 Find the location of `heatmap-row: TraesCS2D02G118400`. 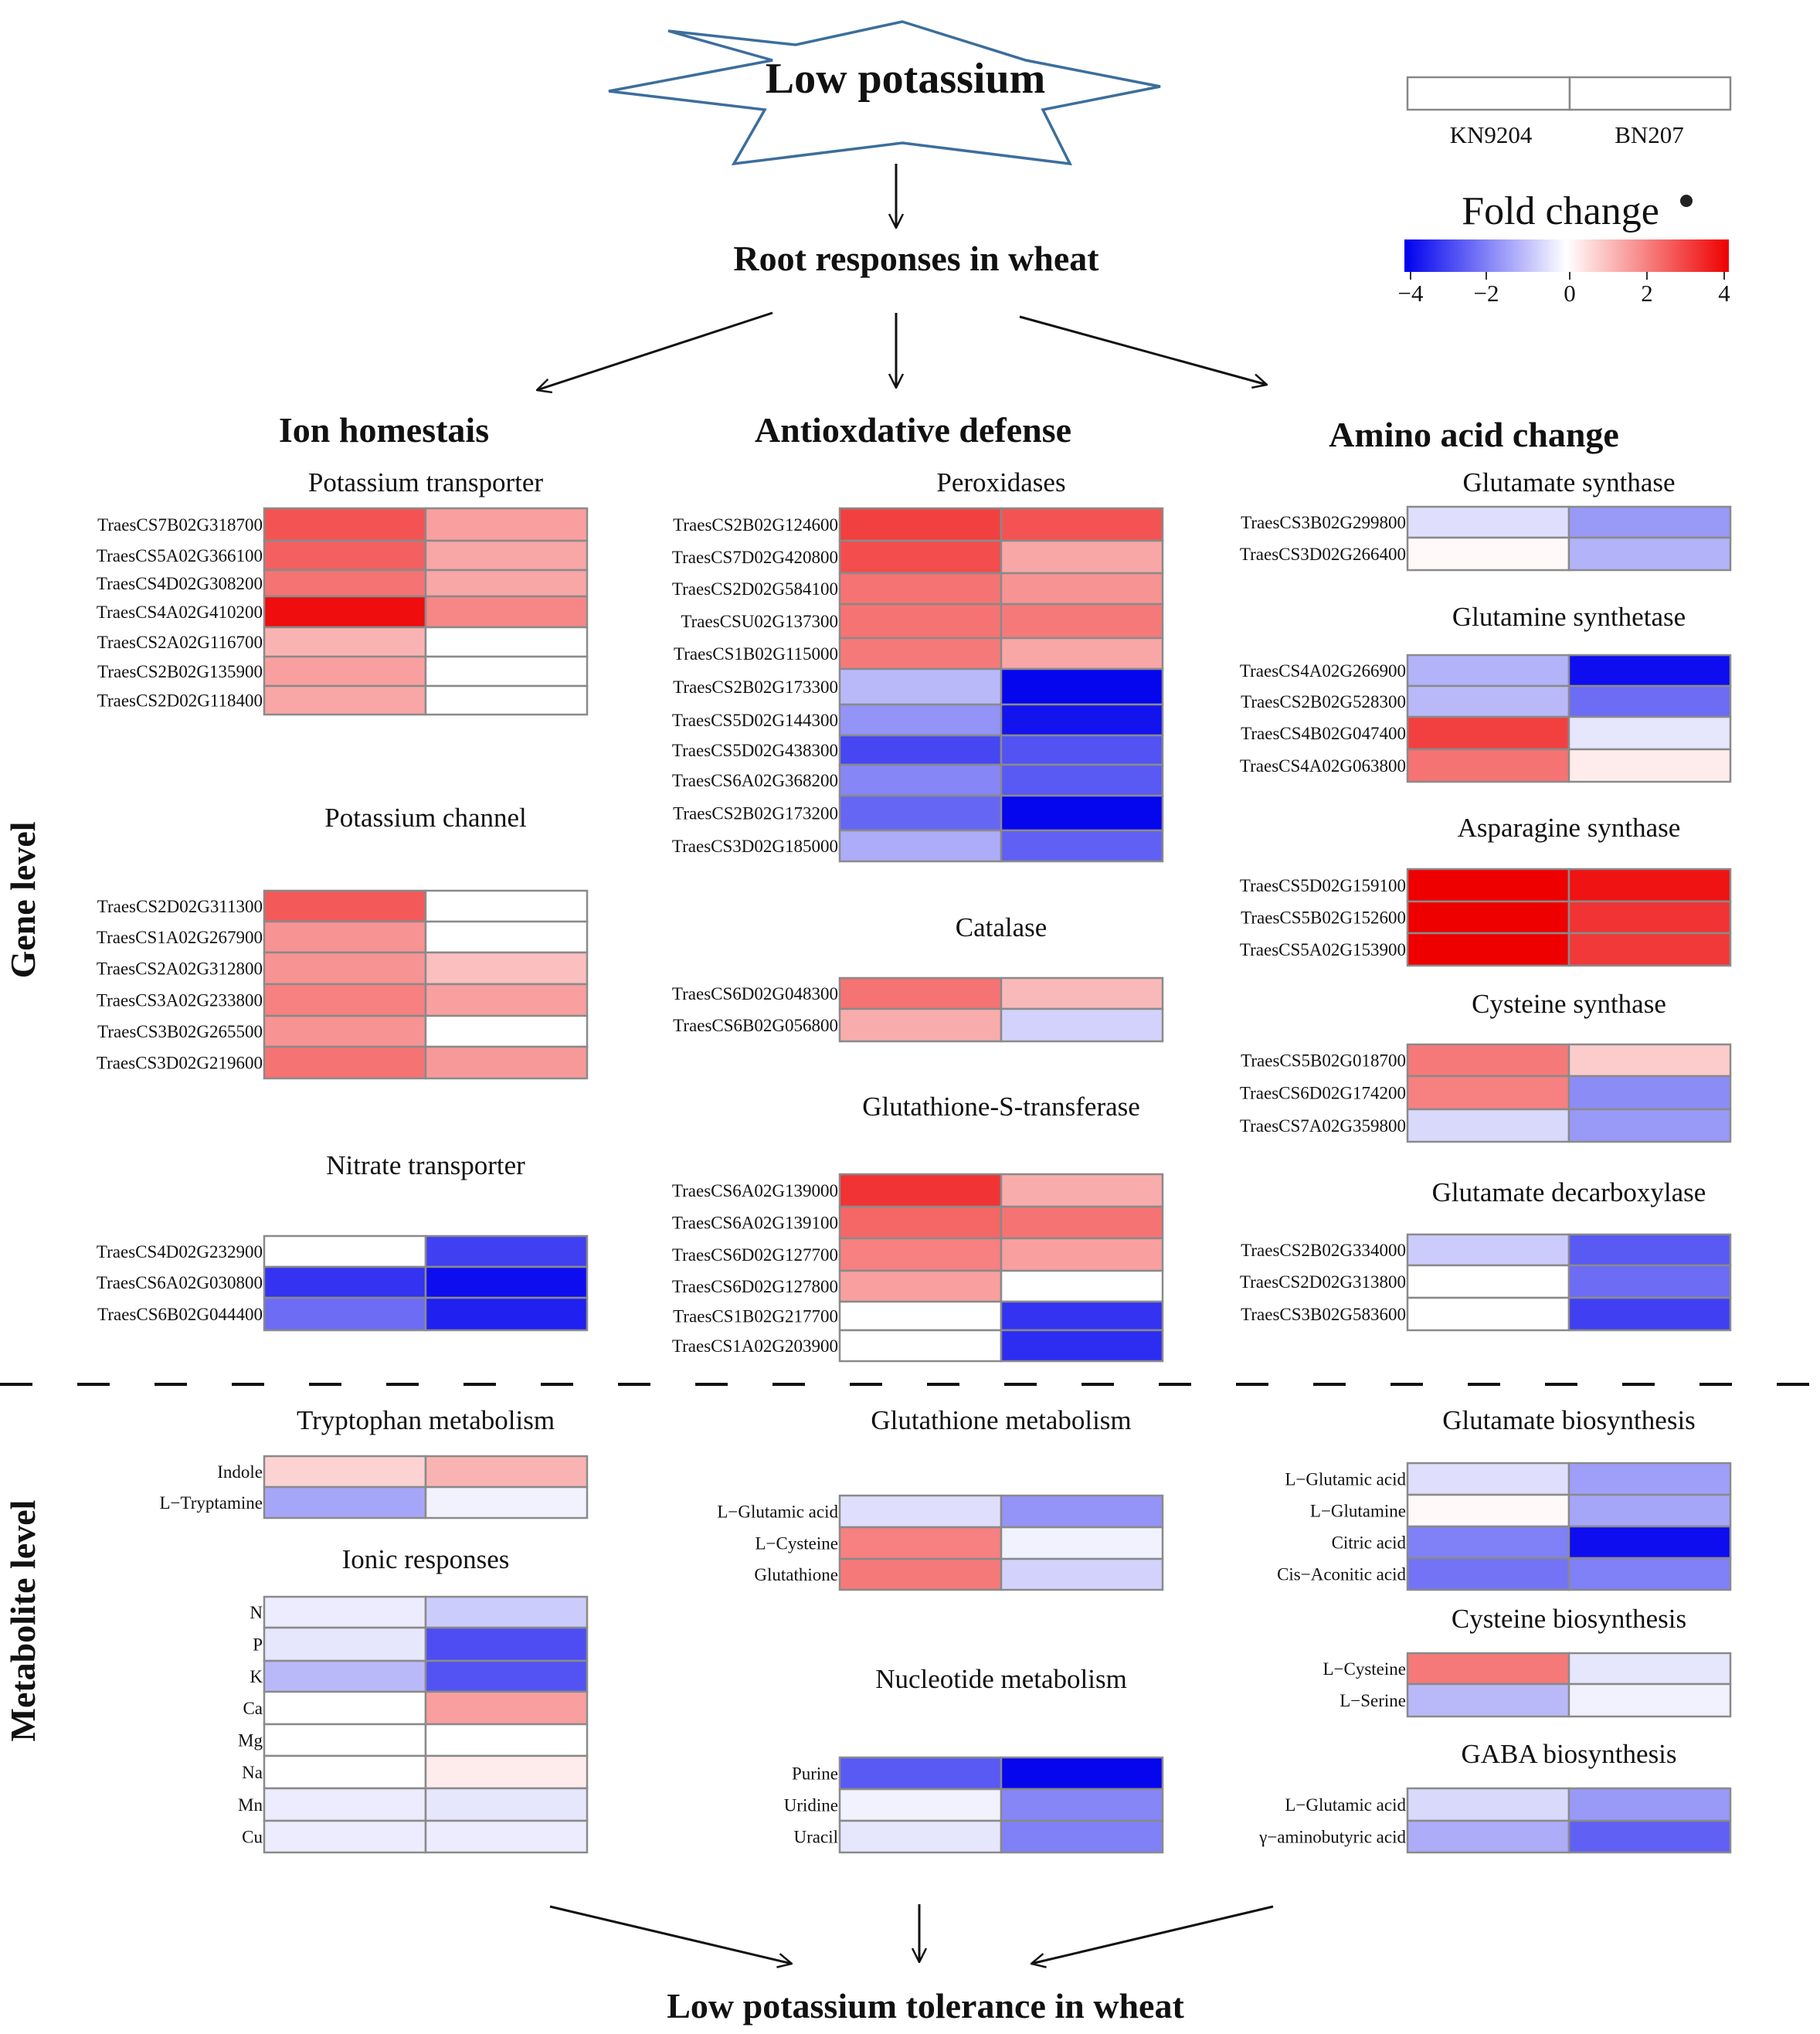

heatmap-row: TraesCS2D02G118400 is located at coordinates (343, 700).